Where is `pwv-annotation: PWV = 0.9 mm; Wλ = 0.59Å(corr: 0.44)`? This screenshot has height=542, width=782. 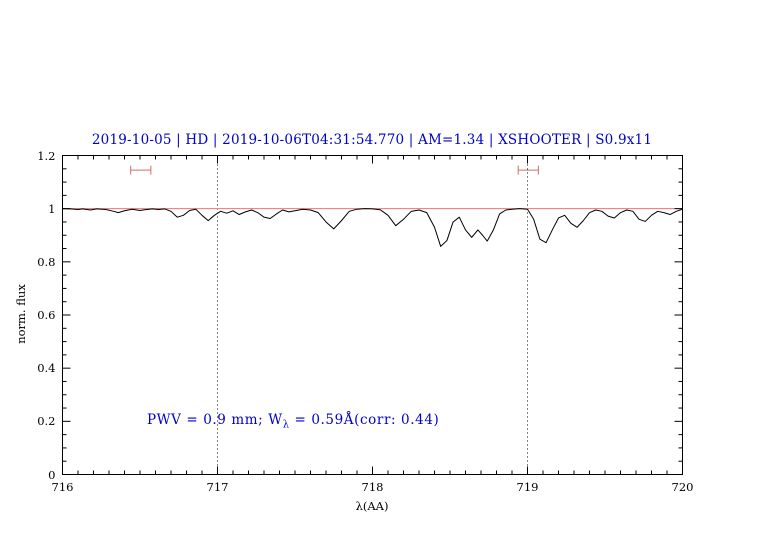 pwv-annotation: PWV = 0.9 mm; Wλ = 0.59Å(corr: 0.44) is located at coordinates (293, 421).